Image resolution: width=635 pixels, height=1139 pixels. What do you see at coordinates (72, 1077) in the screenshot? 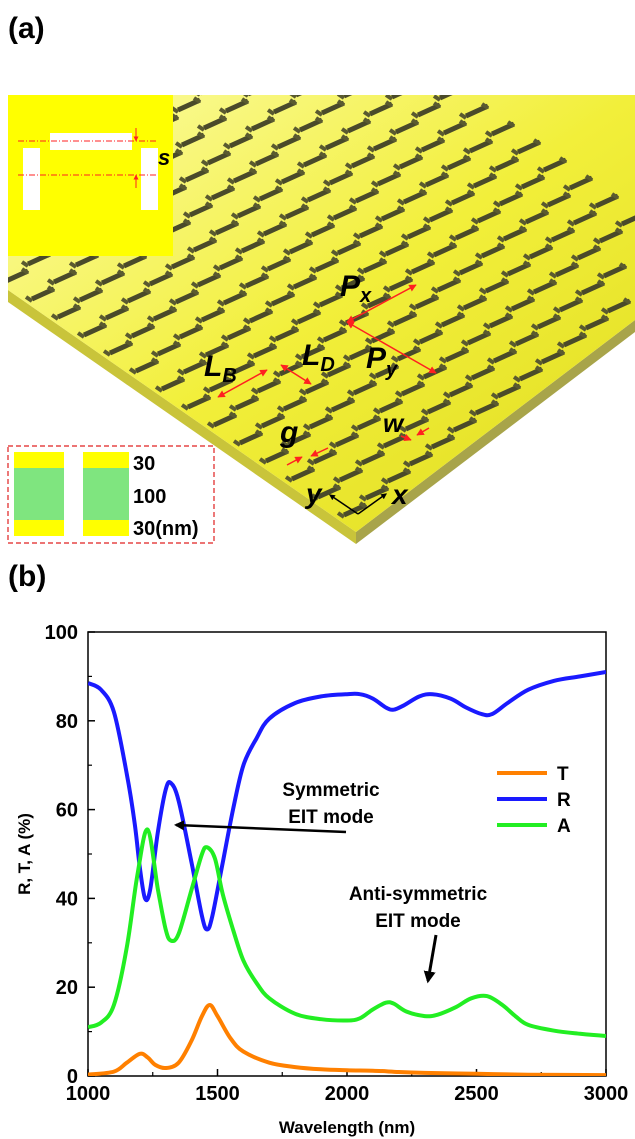
I see `y-tick-label: 0` at bounding box center [72, 1077].